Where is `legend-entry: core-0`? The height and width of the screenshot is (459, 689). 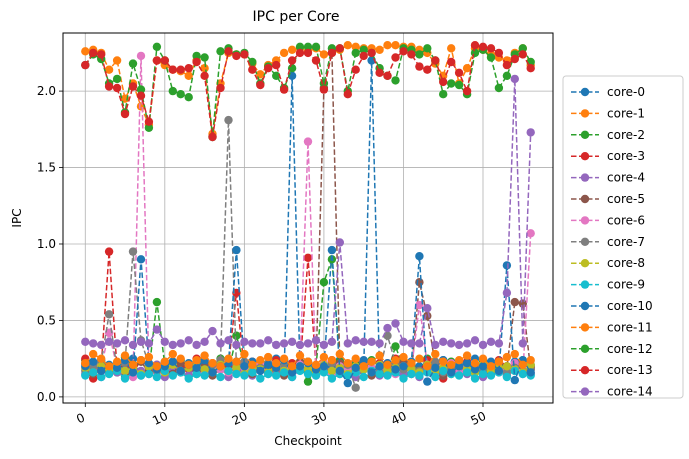 legend-entry: core-0 is located at coordinates (608, 92).